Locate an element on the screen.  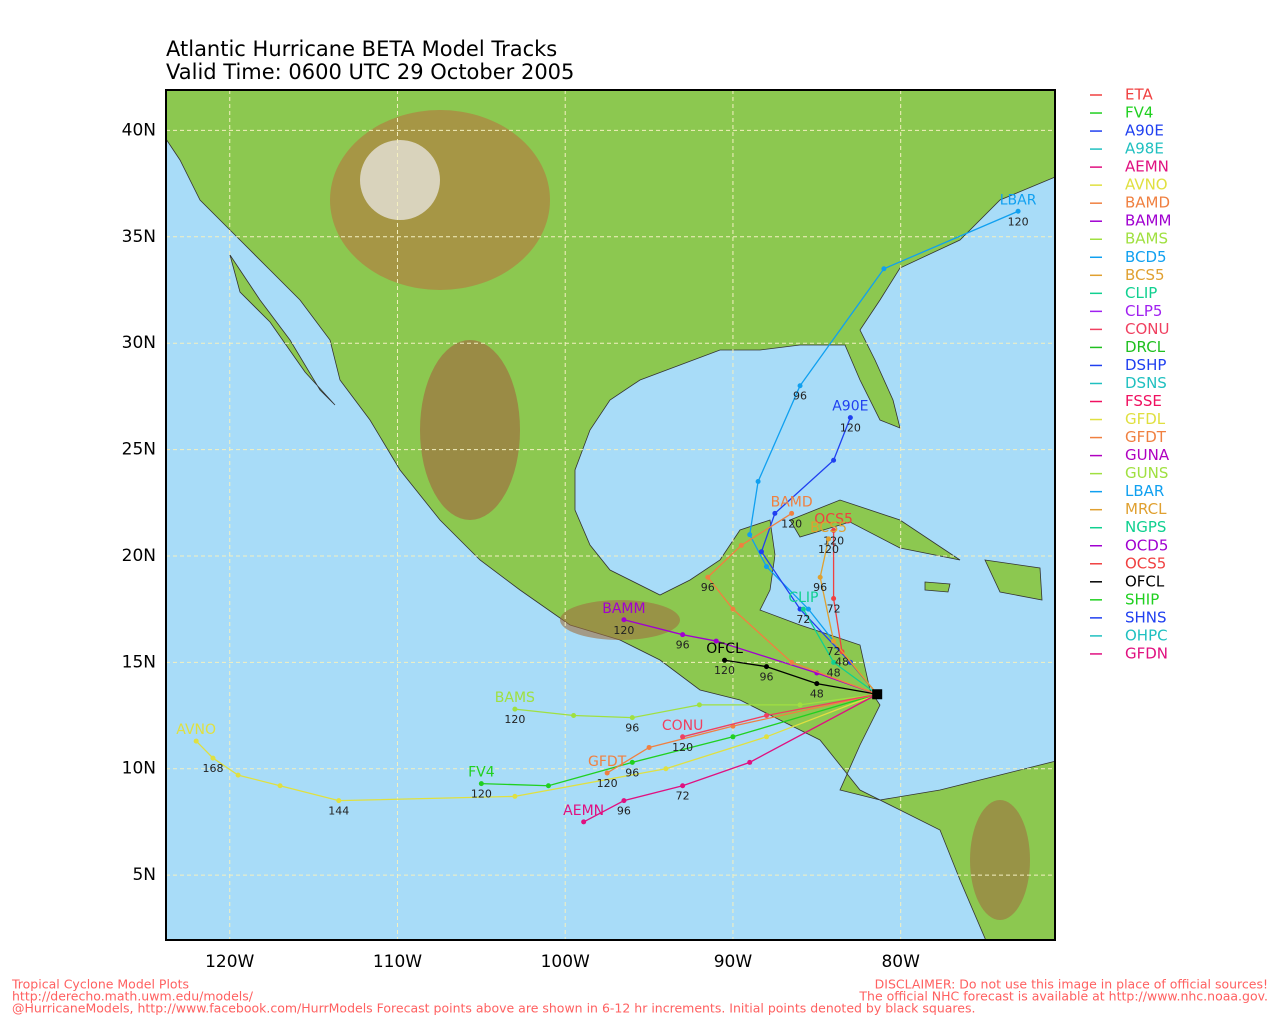
track-label: BAMM is located at coordinates (623, 609).